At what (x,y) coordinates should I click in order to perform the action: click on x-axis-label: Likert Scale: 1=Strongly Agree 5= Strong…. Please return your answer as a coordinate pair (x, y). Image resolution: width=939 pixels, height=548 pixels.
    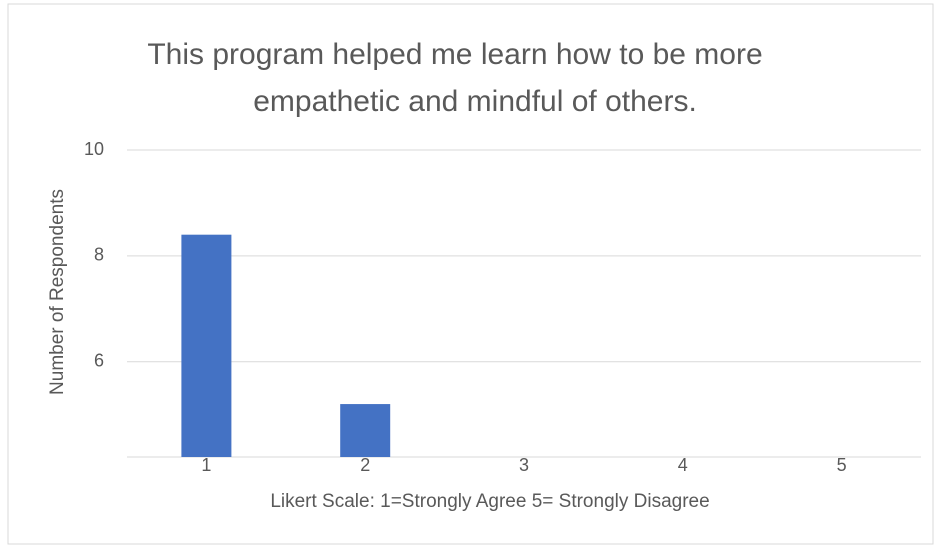
    Looking at the image, I should click on (489, 501).